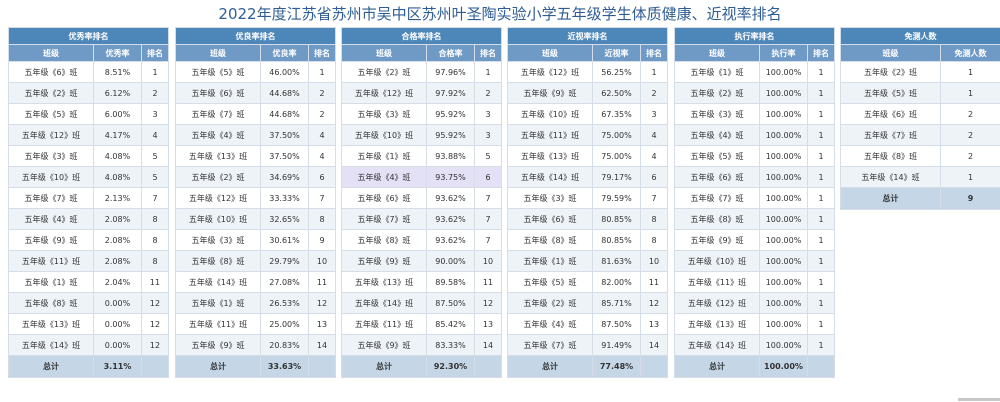 Image resolution: width=1000 pixels, height=402 pixels. Describe the element at coordinates (488, 282) in the screenshot. I see `table-cell: 11` at that location.